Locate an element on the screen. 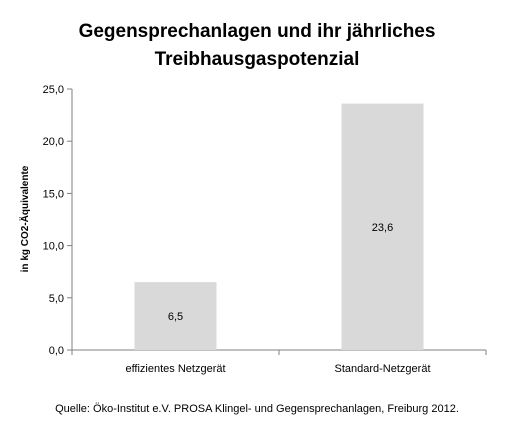 The height and width of the screenshot is (429, 514). data-label: 6,5 is located at coordinates (175, 317).